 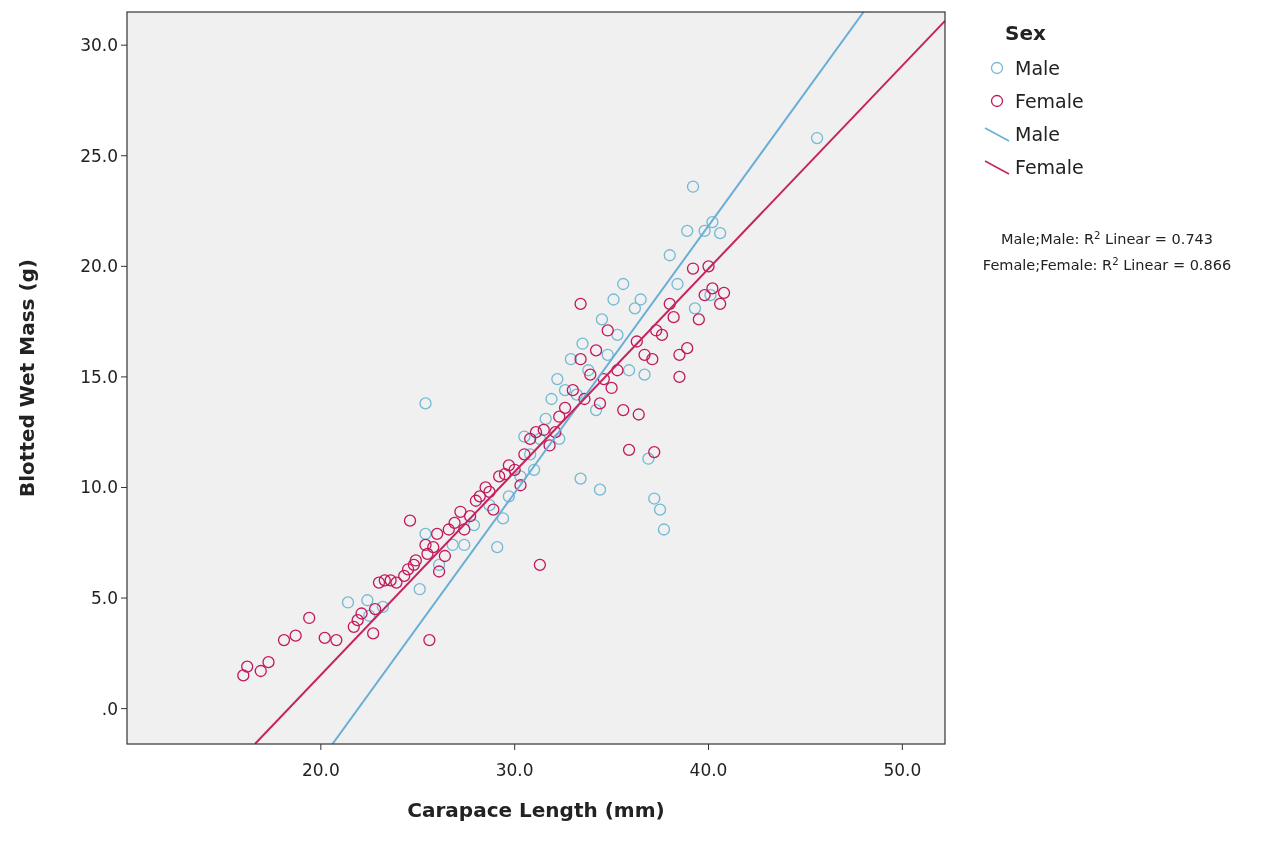 I want to click on text: Male;Male: R$^{2}$ Linear = 0.743, so click(x=1107, y=238).